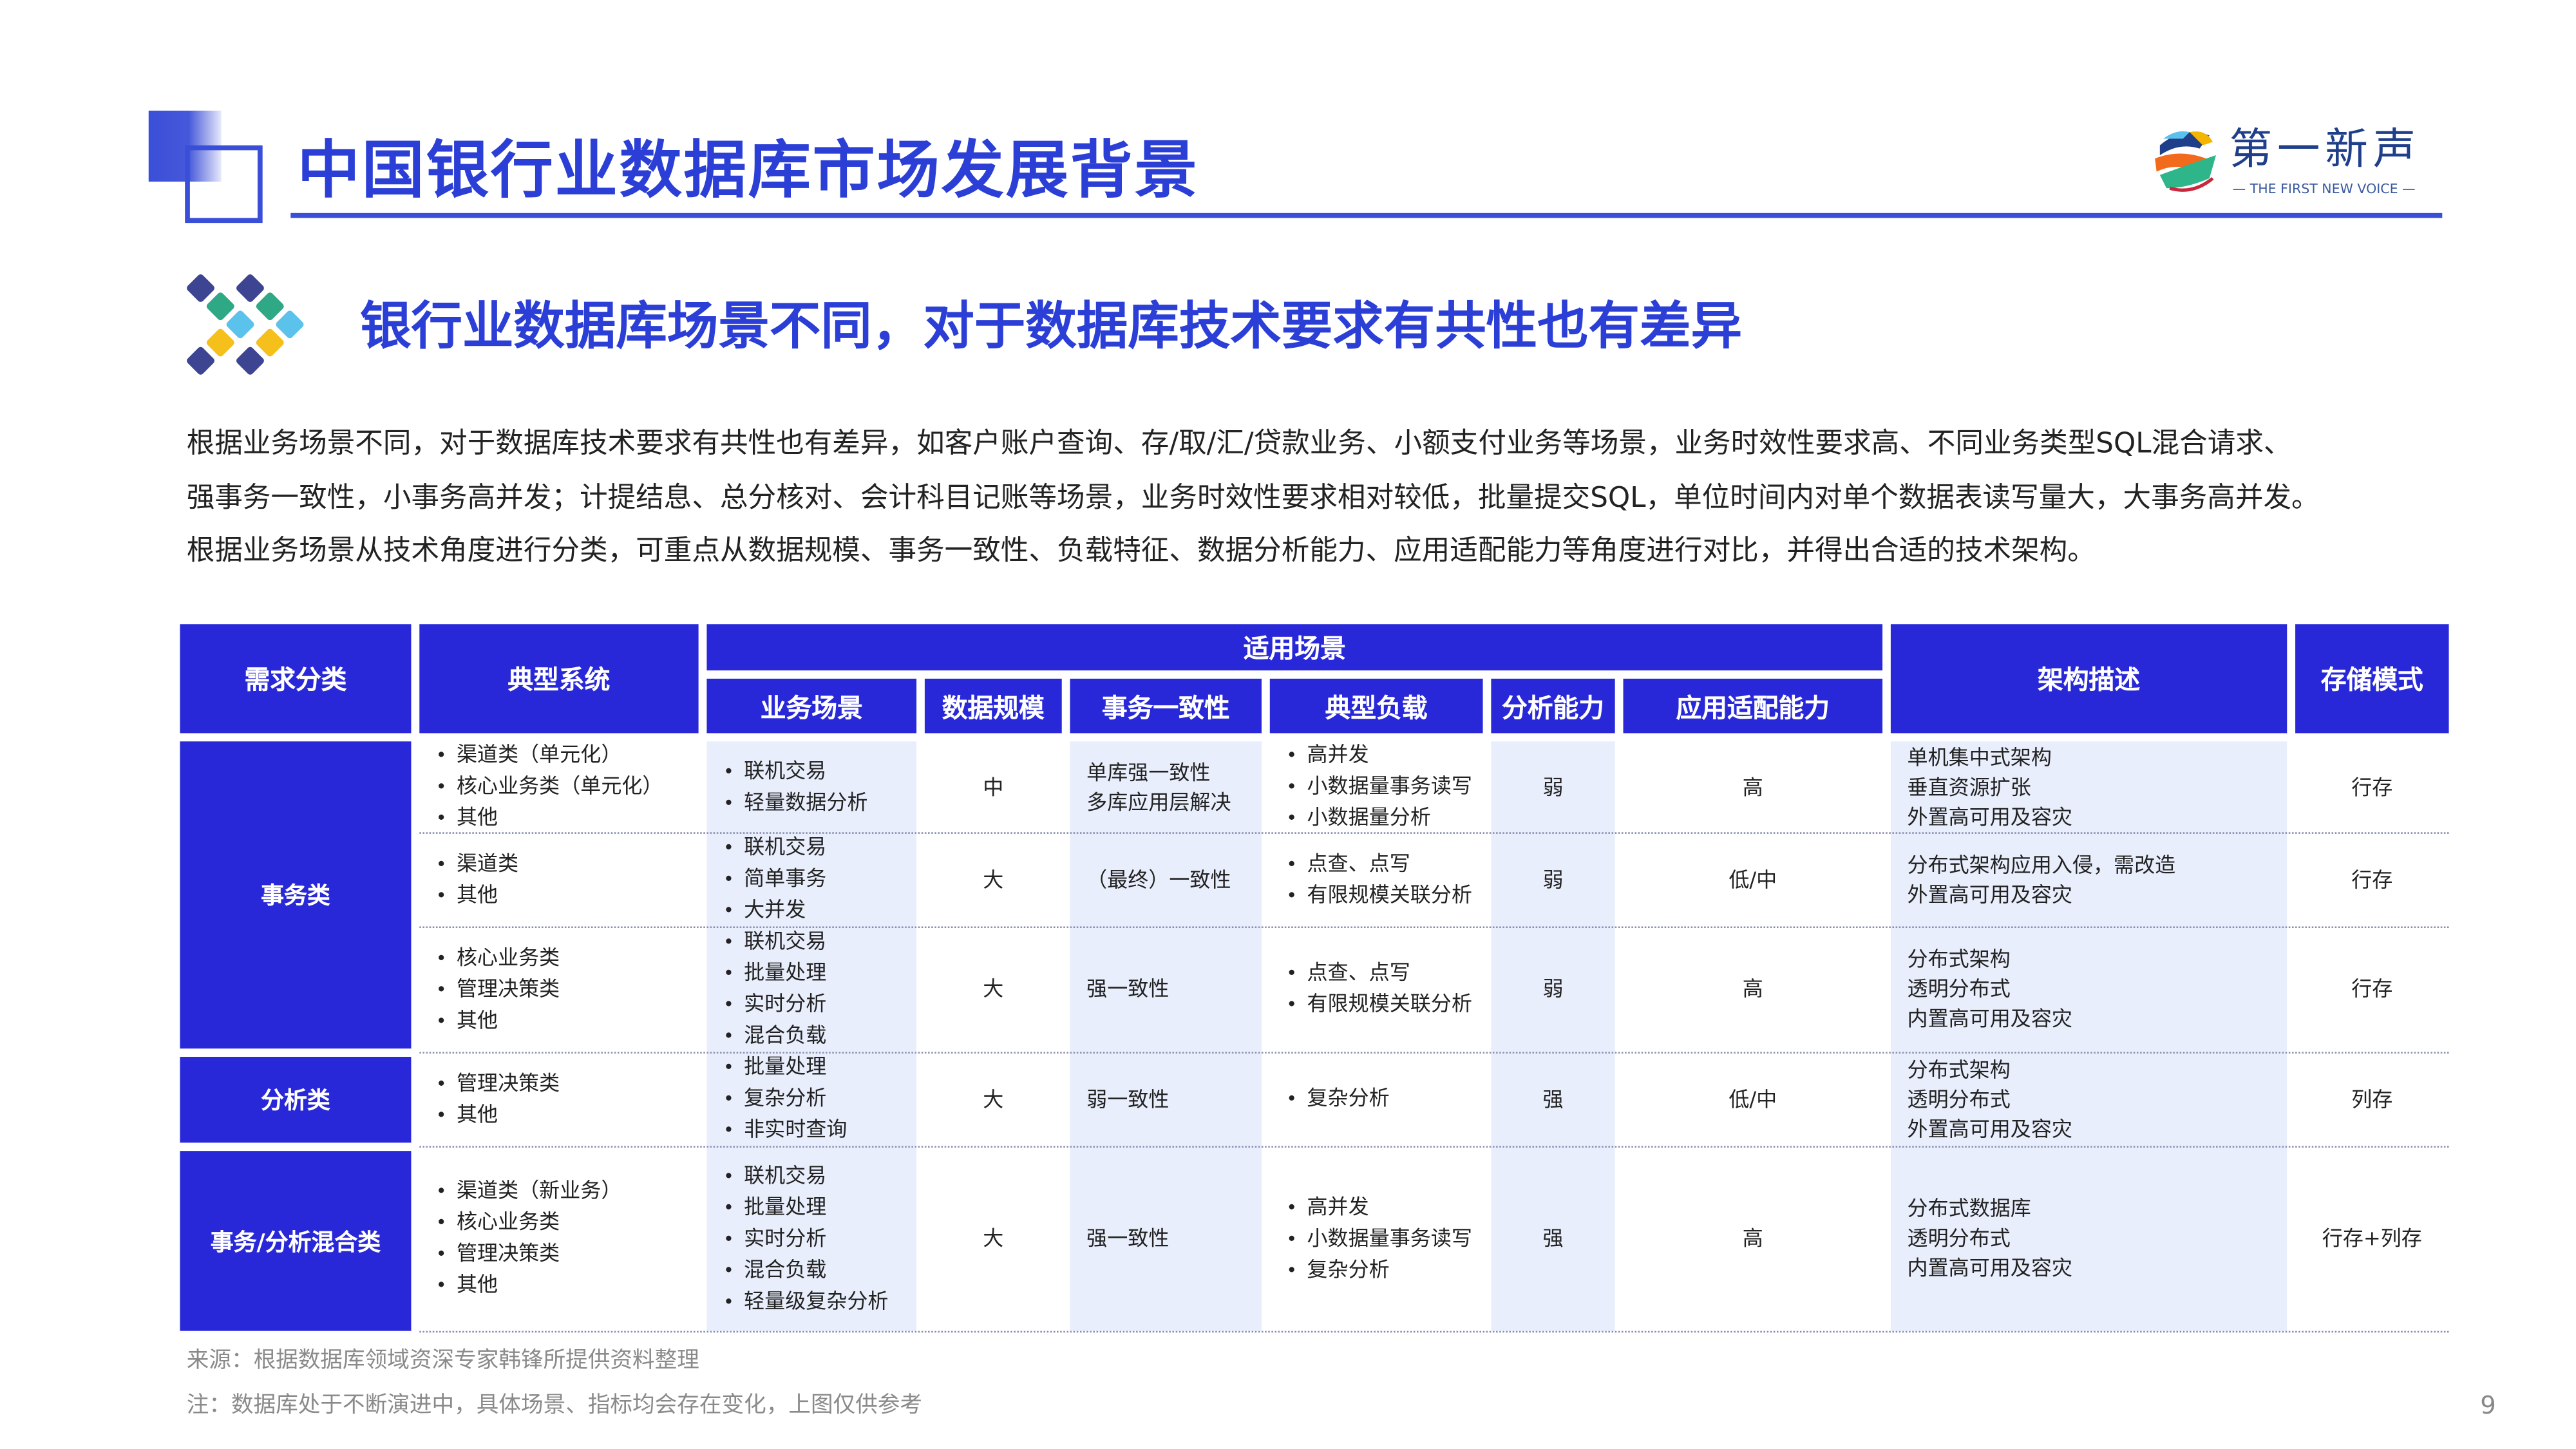 The height and width of the screenshot is (1449, 2576). Describe the element at coordinates (1384, 974) in the screenshot. I see `bullet-item: 点查、点写` at that location.